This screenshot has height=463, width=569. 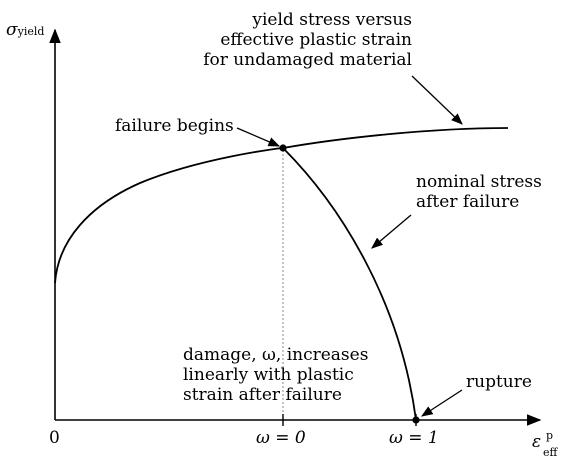 What do you see at coordinates (416, 420) in the screenshot?
I see `rupture-point` at bounding box center [416, 420].